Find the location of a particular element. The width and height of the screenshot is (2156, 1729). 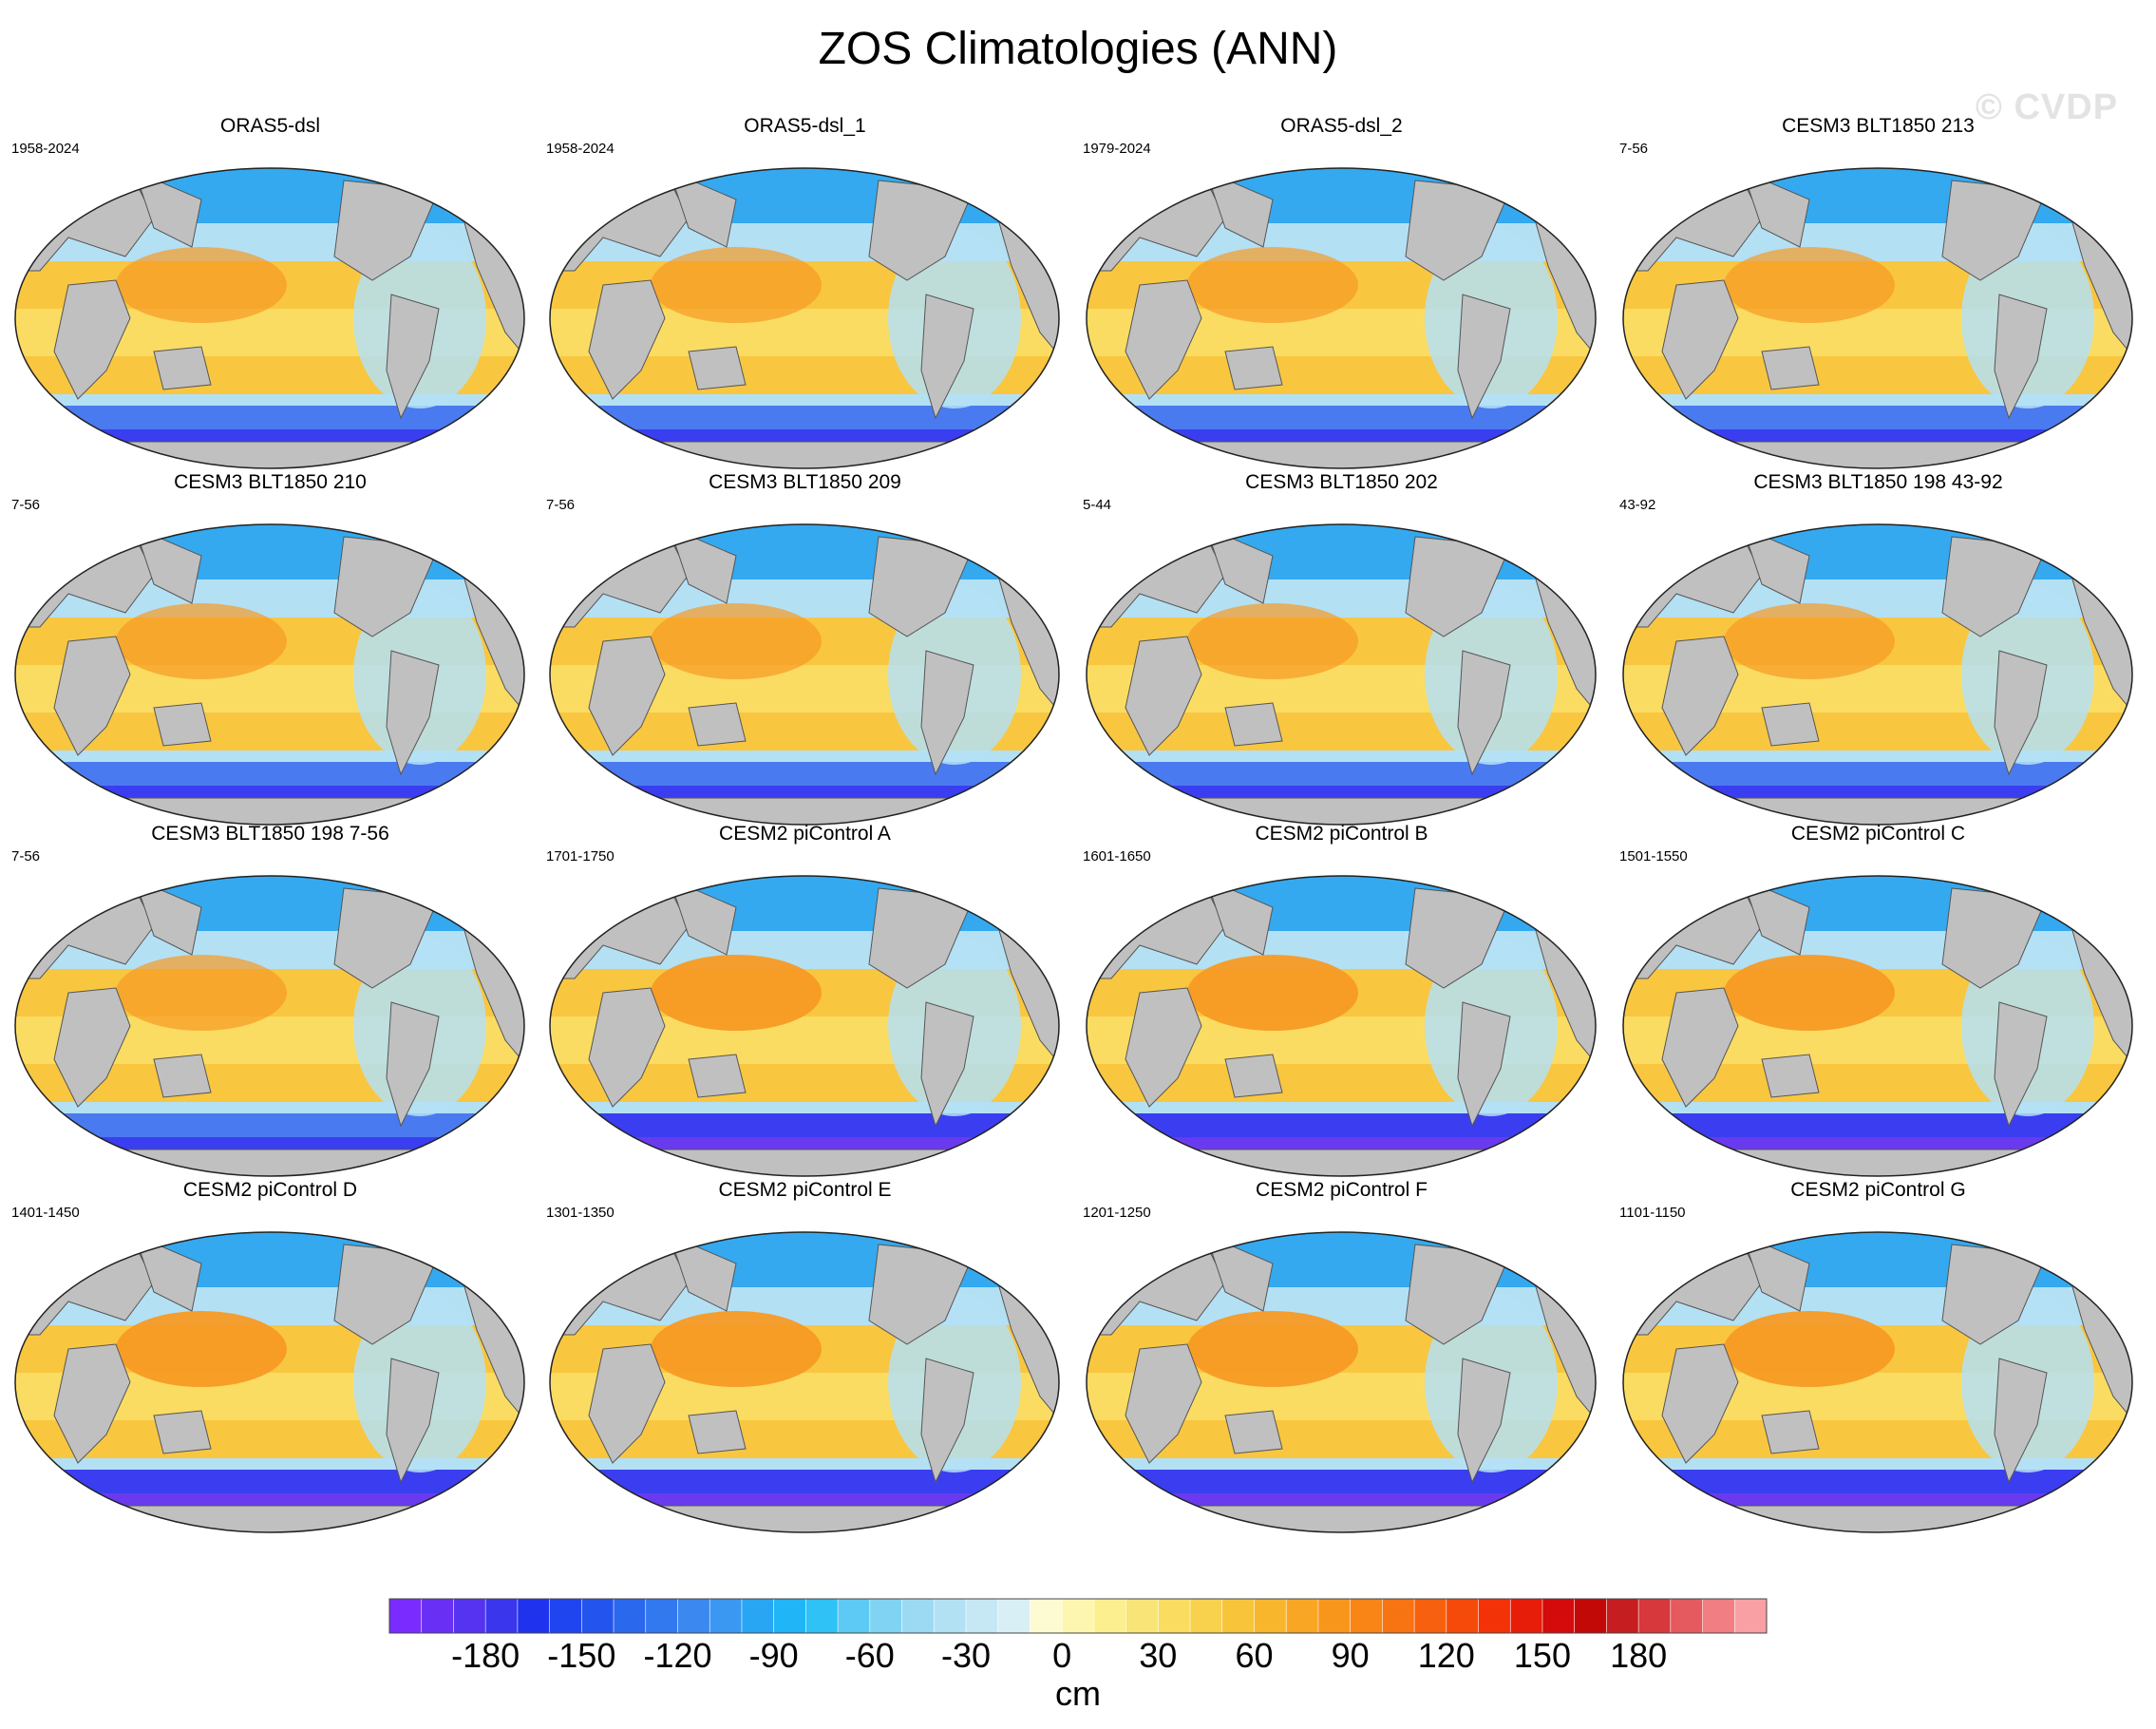

panel-title: CESM3 BLT1850 210 is located at coordinates (270, 482).